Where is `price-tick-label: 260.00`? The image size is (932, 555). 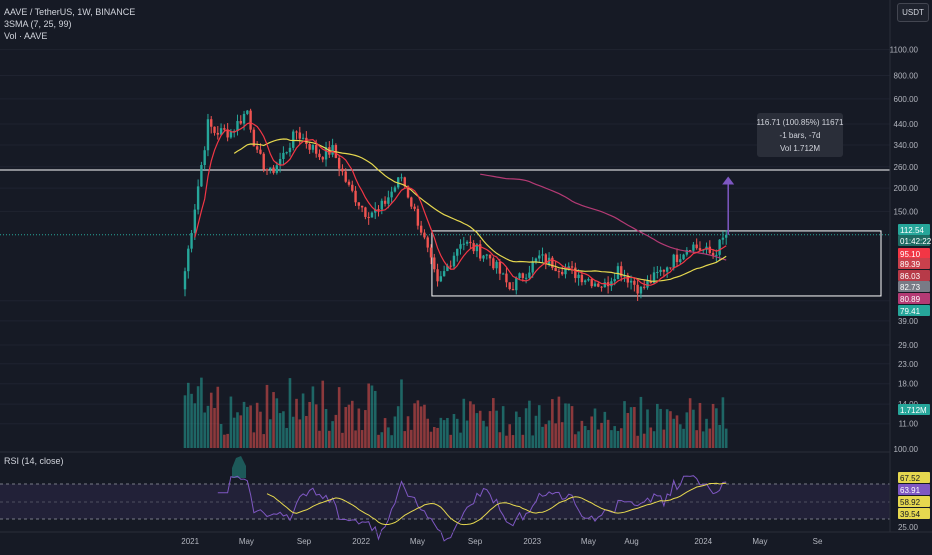
price-tick-label: 260.00 is located at coordinates (906, 167).